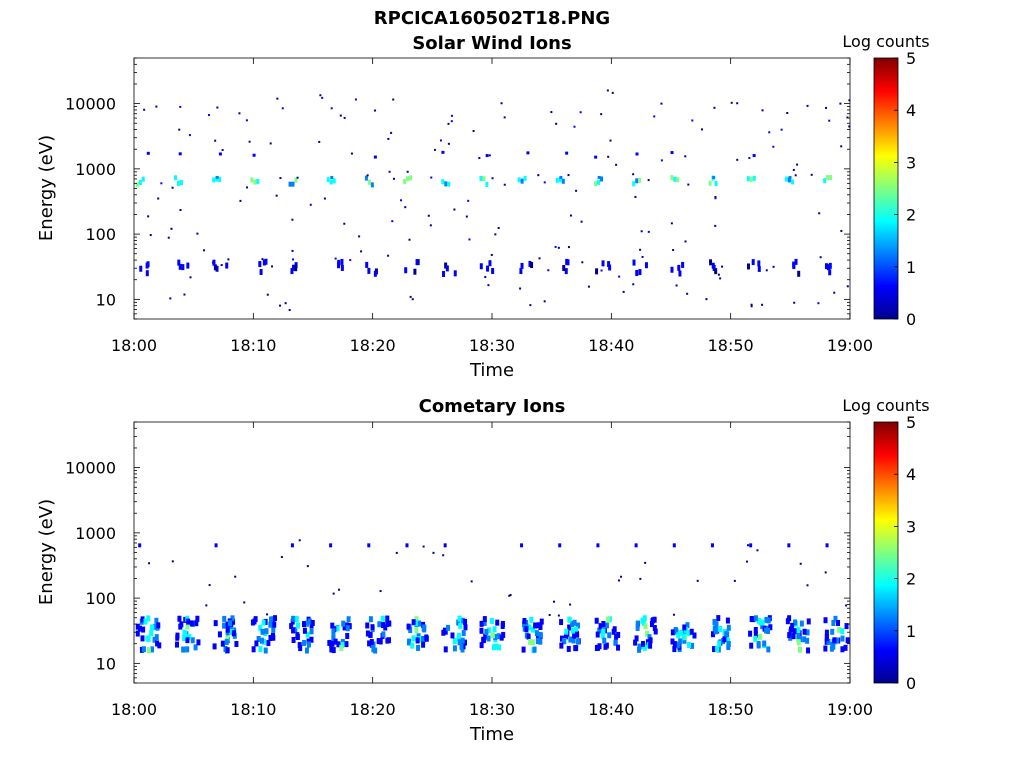 Image resolution: width=1024 pixels, height=772 pixels. What do you see at coordinates (911, 58) in the screenshot?
I see `colorbar-tick-label: 5` at bounding box center [911, 58].